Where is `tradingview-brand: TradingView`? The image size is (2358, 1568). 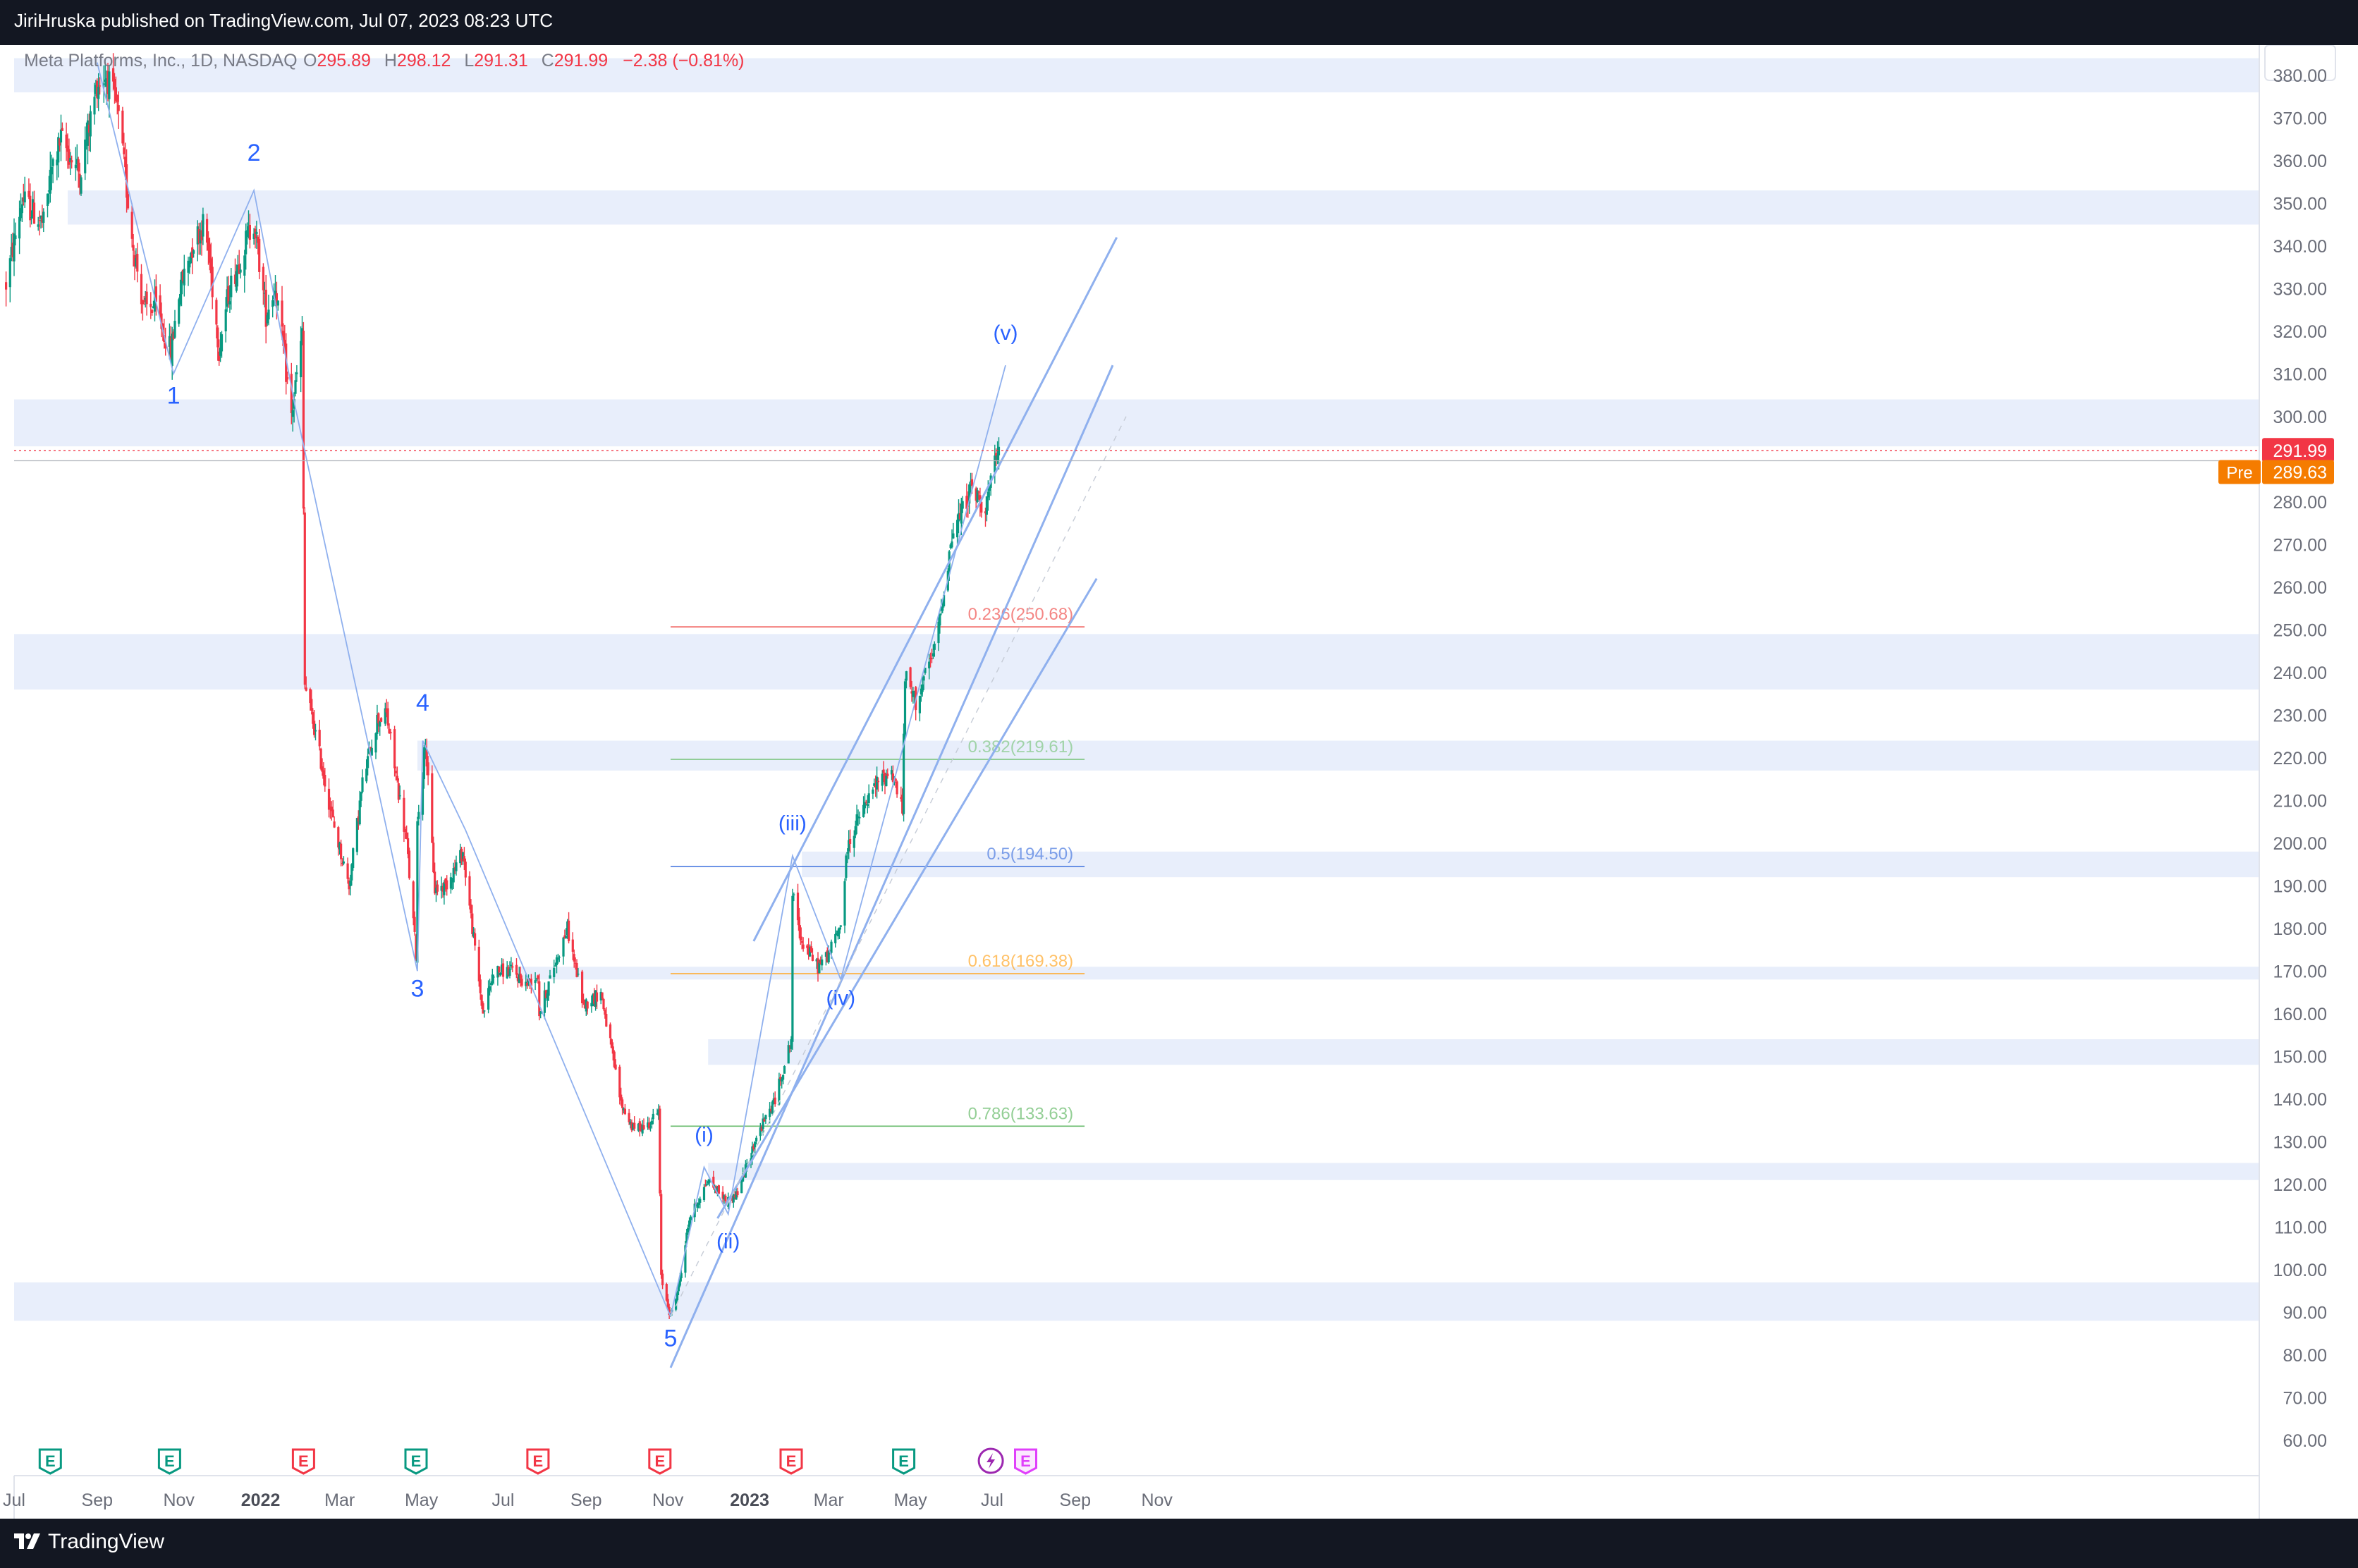 tradingview-brand: TradingView is located at coordinates (89, 1542).